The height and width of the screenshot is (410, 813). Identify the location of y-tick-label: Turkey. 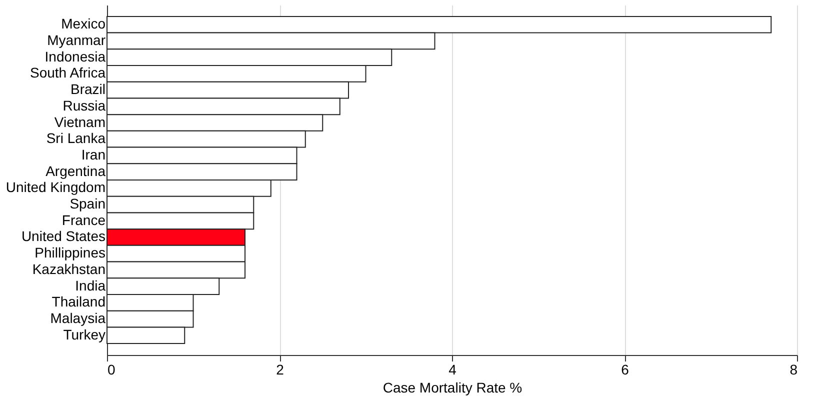
(84, 334).